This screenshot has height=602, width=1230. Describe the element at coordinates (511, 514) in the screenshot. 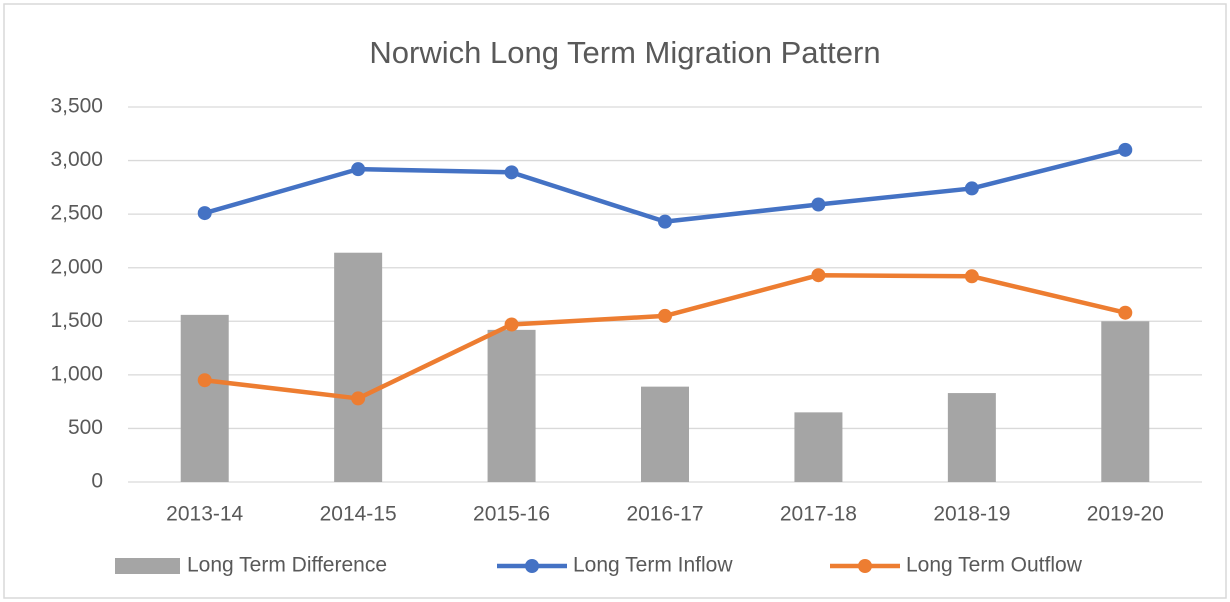

I see `x-tick-label: 2015-16` at that location.